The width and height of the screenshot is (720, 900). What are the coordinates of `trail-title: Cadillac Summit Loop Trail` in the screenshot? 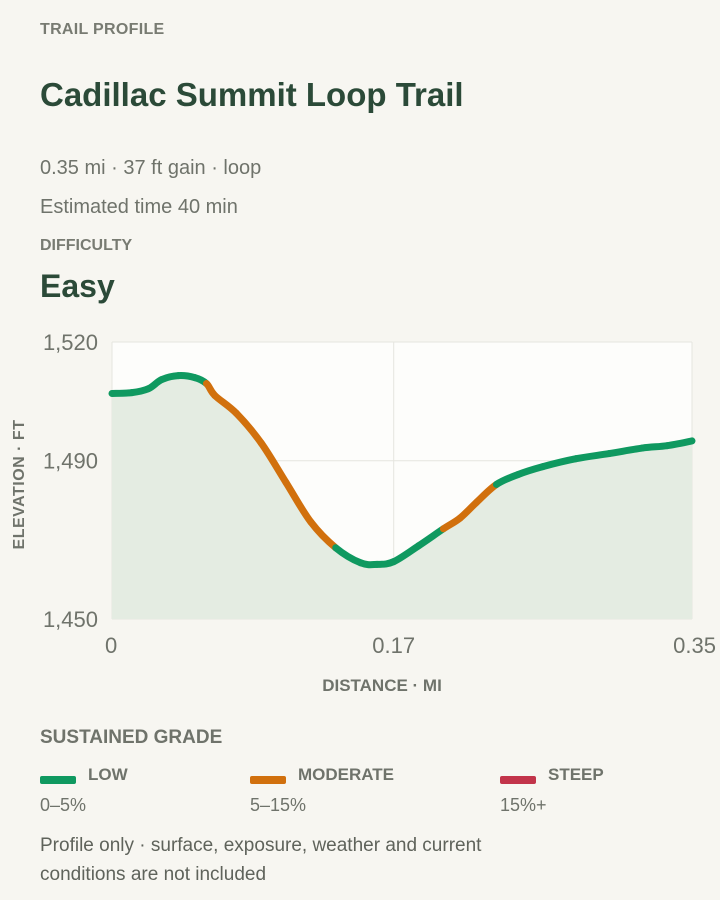 It's located at (252, 94).